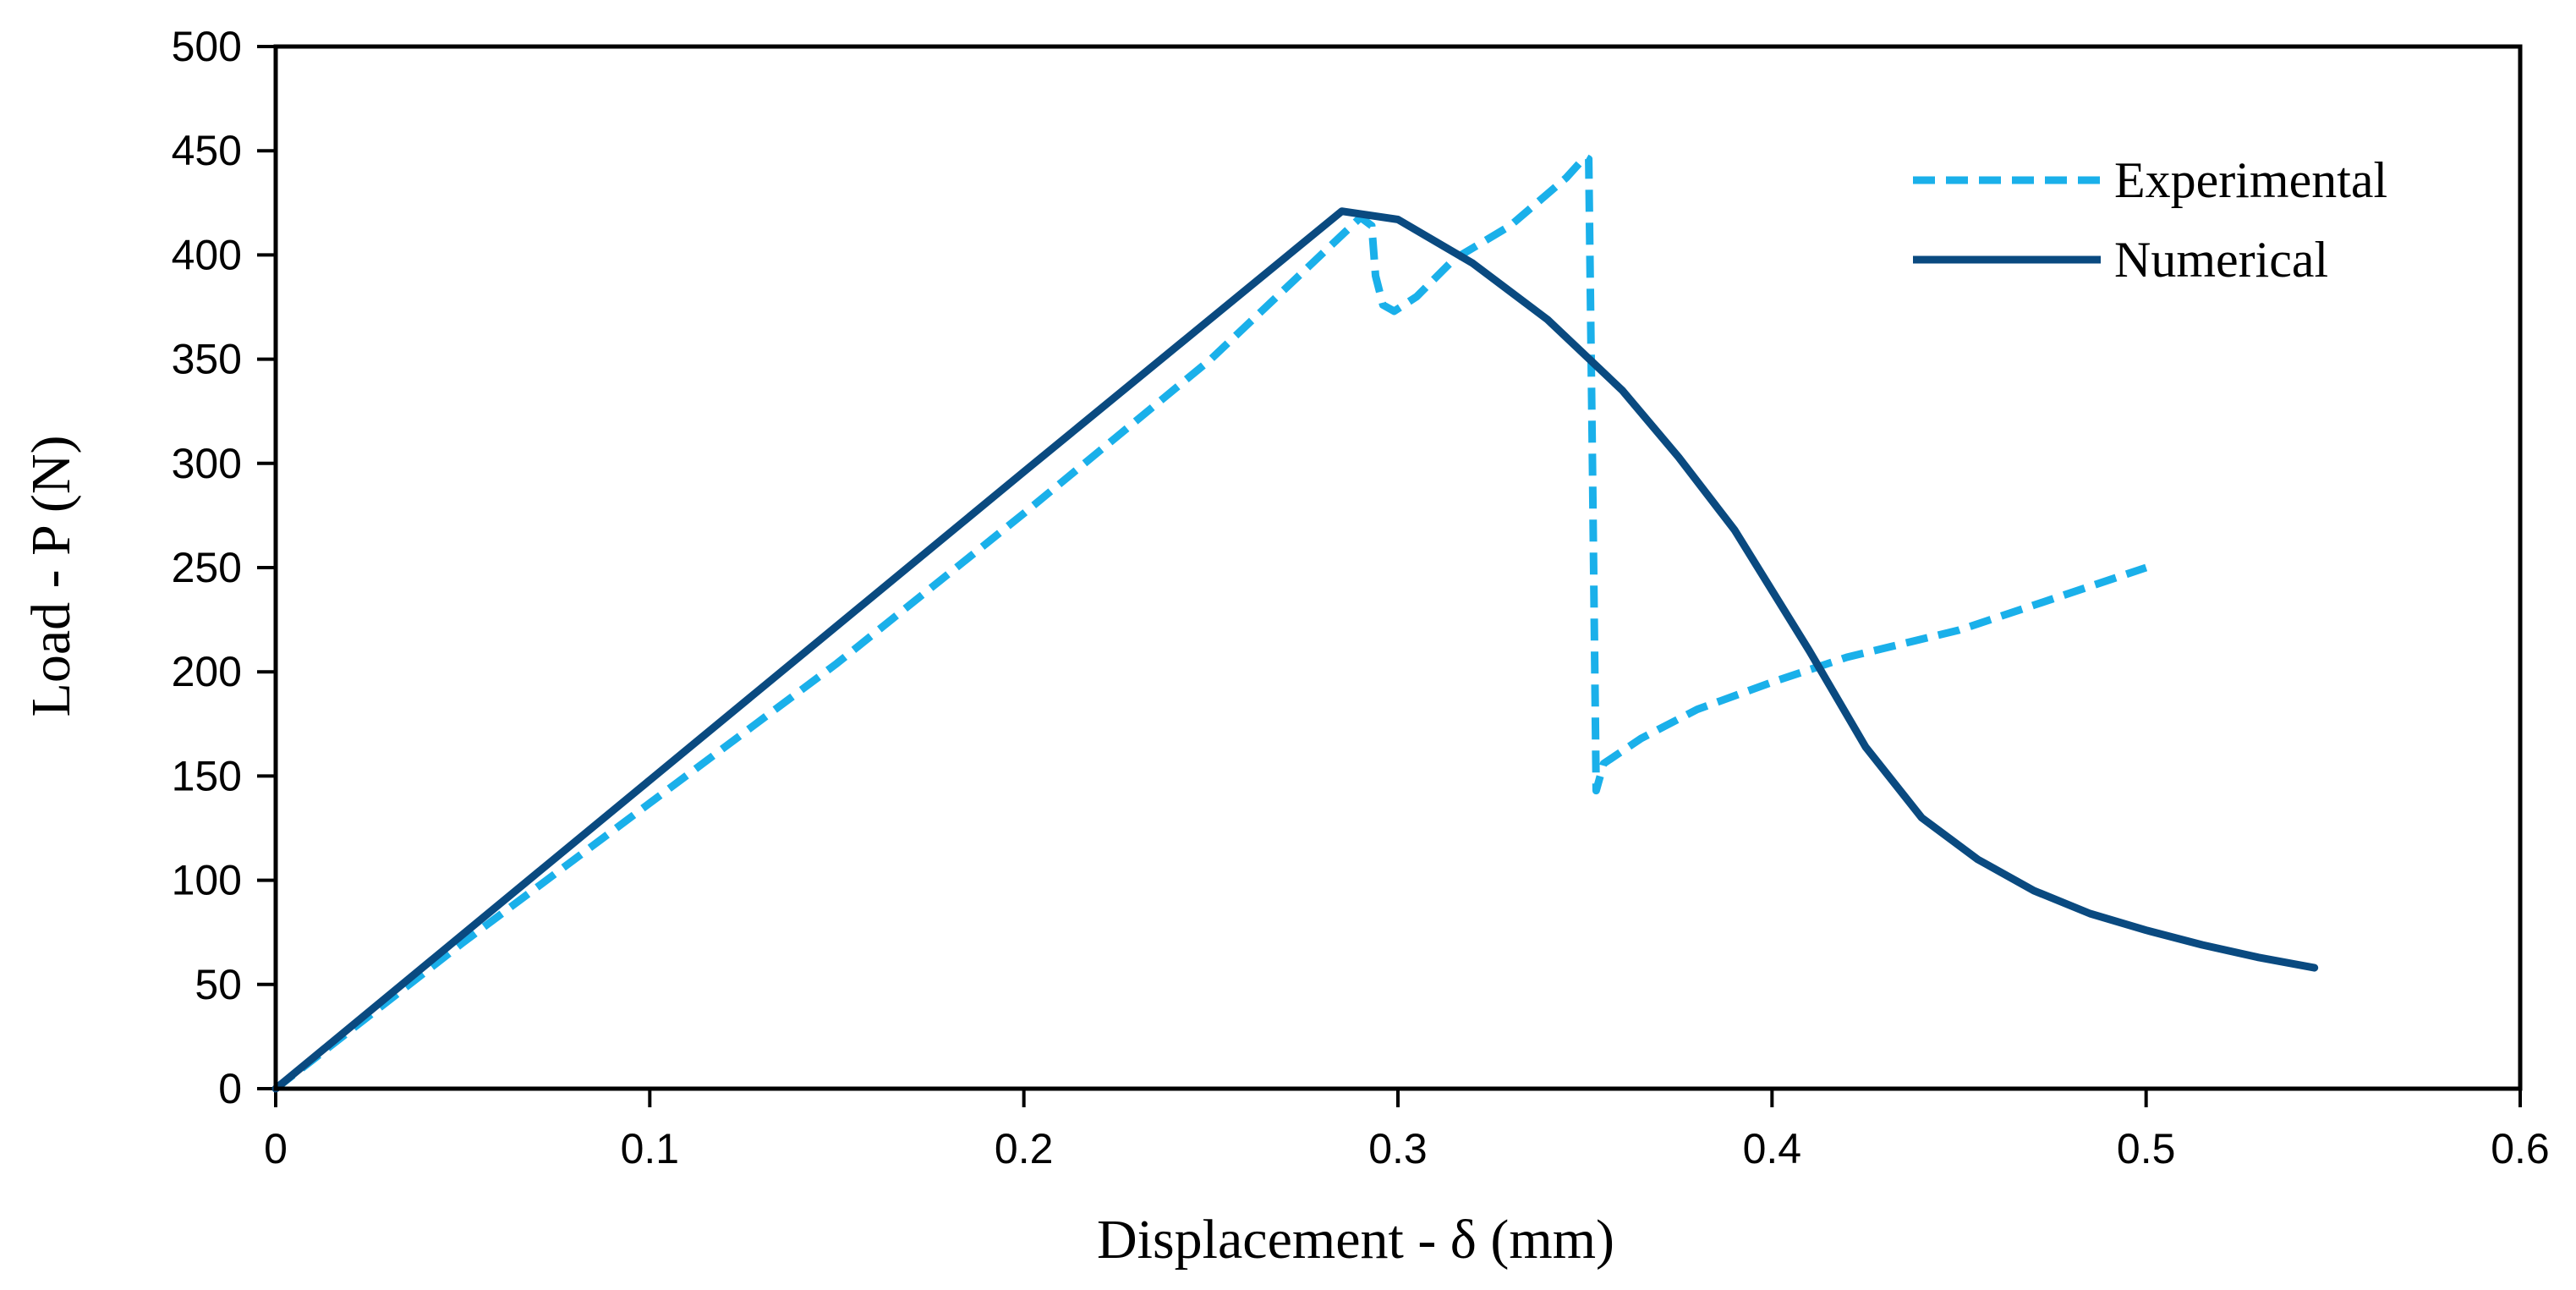  What do you see at coordinates (207, 47) in the screenshot?
I see `y-tick-label: 500` at bounding box center [207, 47].